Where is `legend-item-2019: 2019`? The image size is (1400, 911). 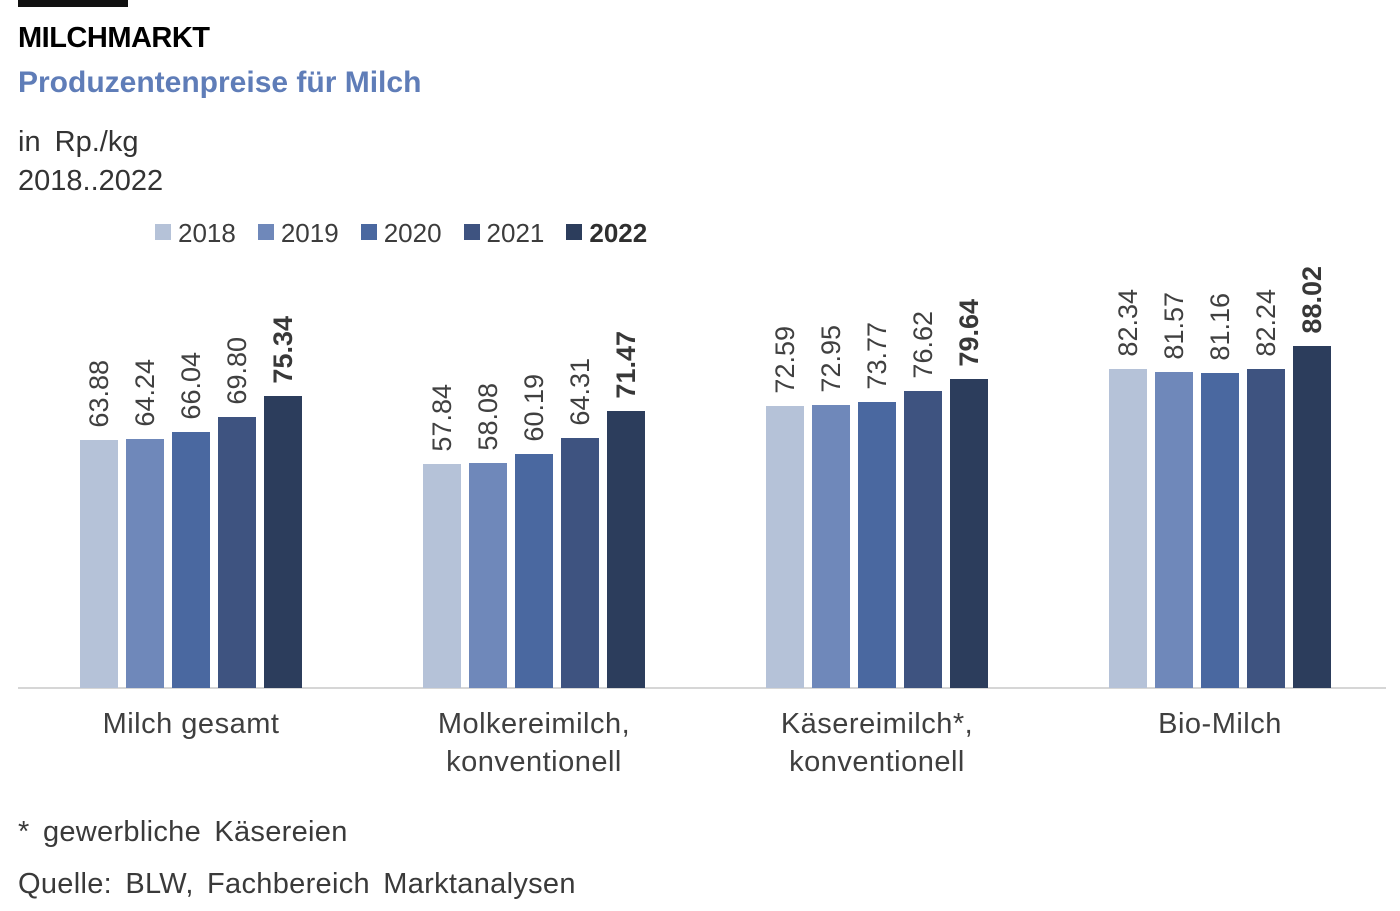 legend-item-2019: 2019 is located at coordinates (298, 233).